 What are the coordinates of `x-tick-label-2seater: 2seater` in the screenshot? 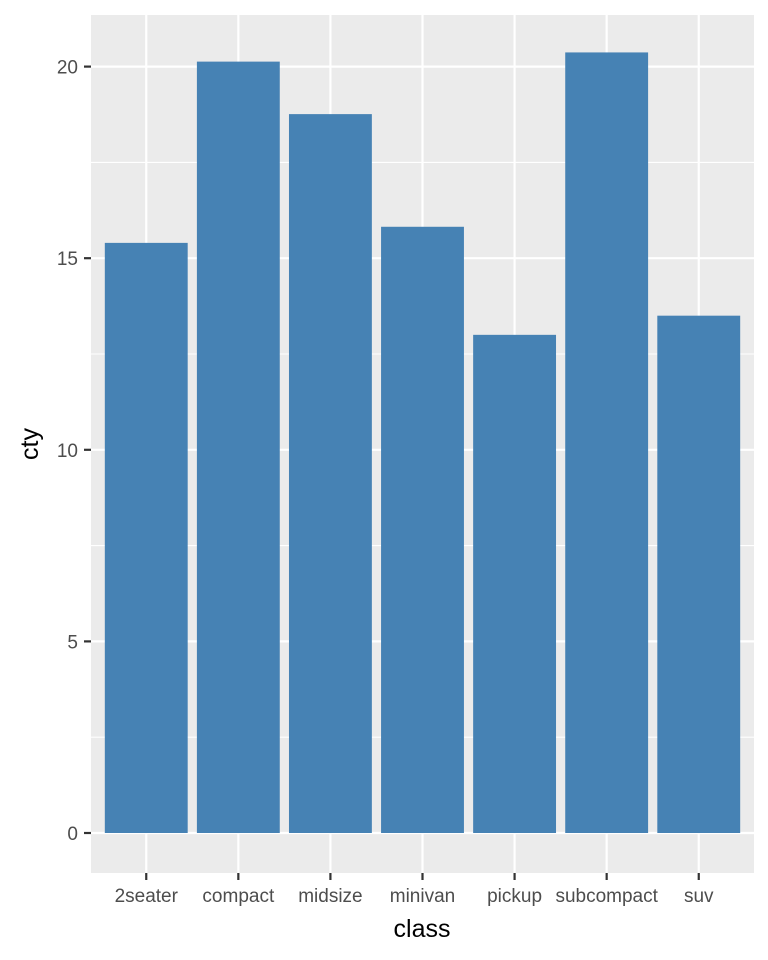 It's located at (147, 896).